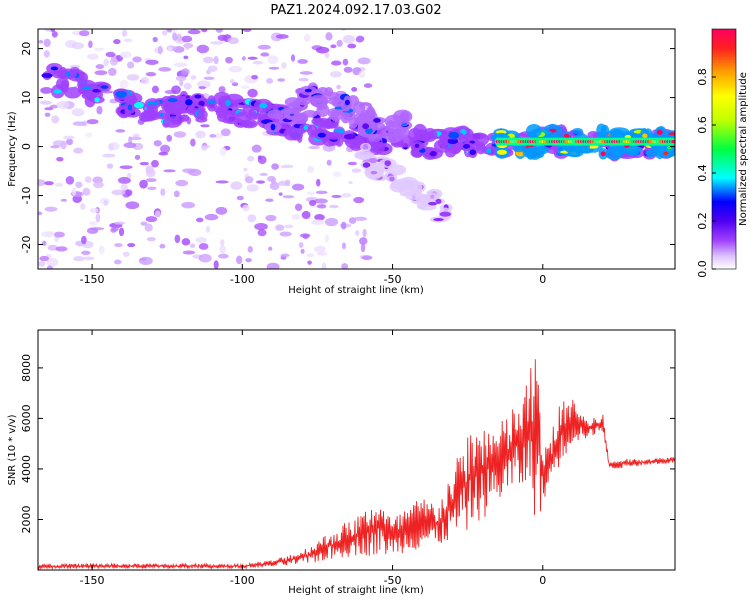 The image size is (750, 600). I want to click on y-tick-label: 2000, so click(26, 519).